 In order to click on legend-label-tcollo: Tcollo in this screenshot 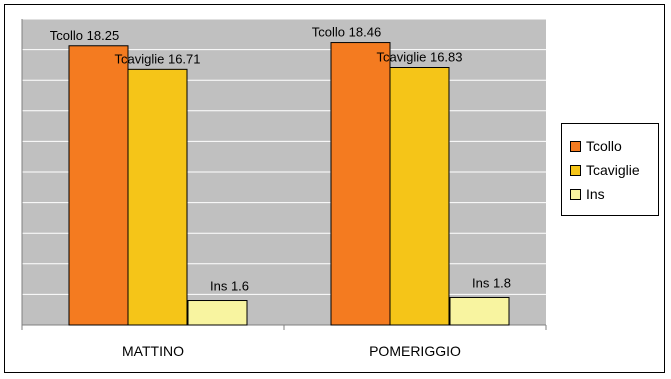, I will do `click(604, 146)`.